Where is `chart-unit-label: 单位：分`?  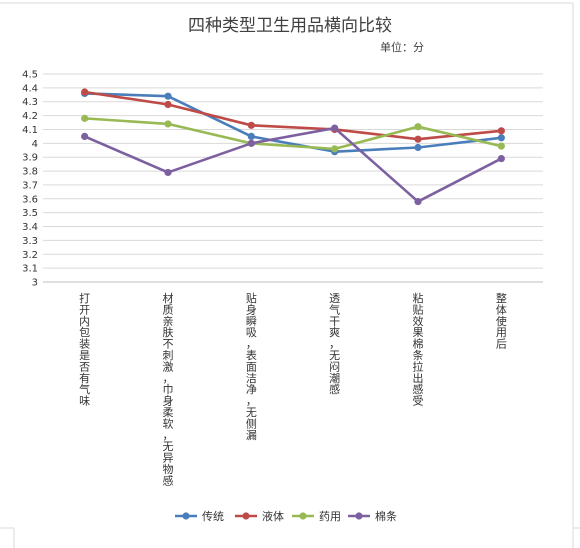 chart-unit-label: 单位：分 is located at coordinates (402, 47).